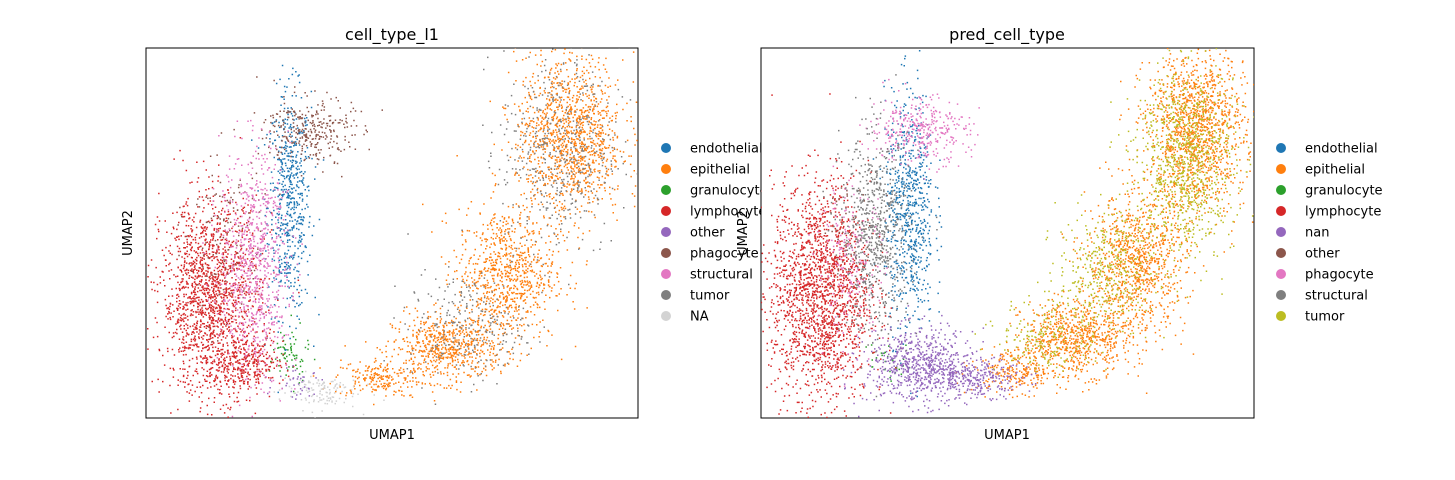  I want to click on series-endothelial, so click(907, 224).